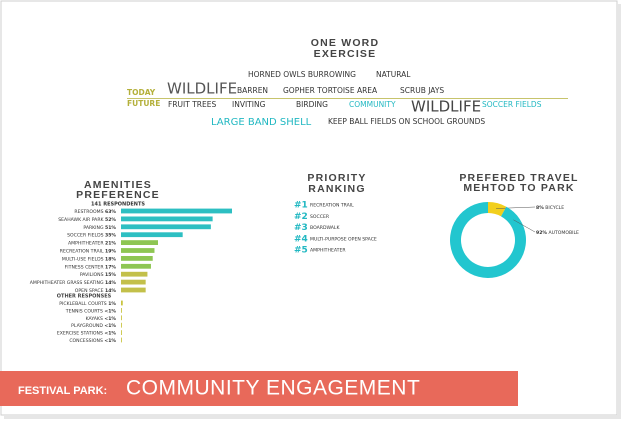 Image resolution: width=624 pixels, height=422 pixels. What do you see at coordinates (89, 291) in the screenshot?
I see `category: OPEN SPACE` at bounding box center [89, 291].